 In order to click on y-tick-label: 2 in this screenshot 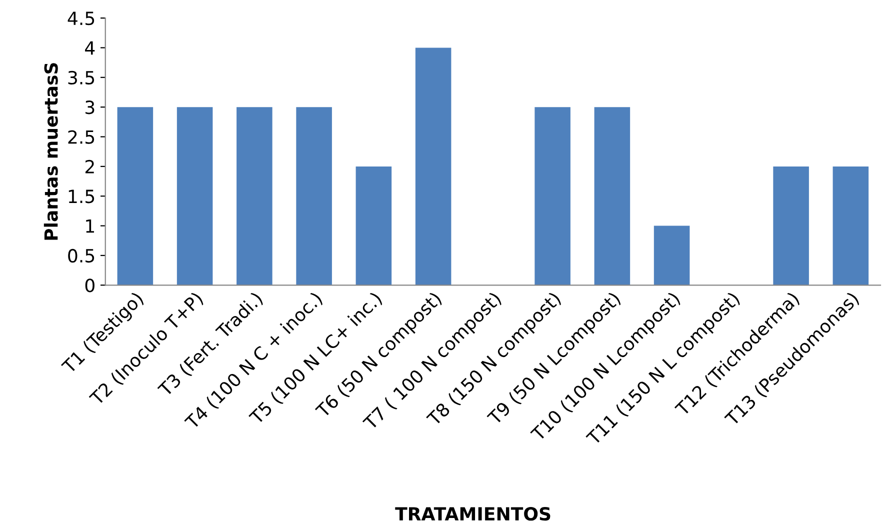, I will do `click(89, 167)`.